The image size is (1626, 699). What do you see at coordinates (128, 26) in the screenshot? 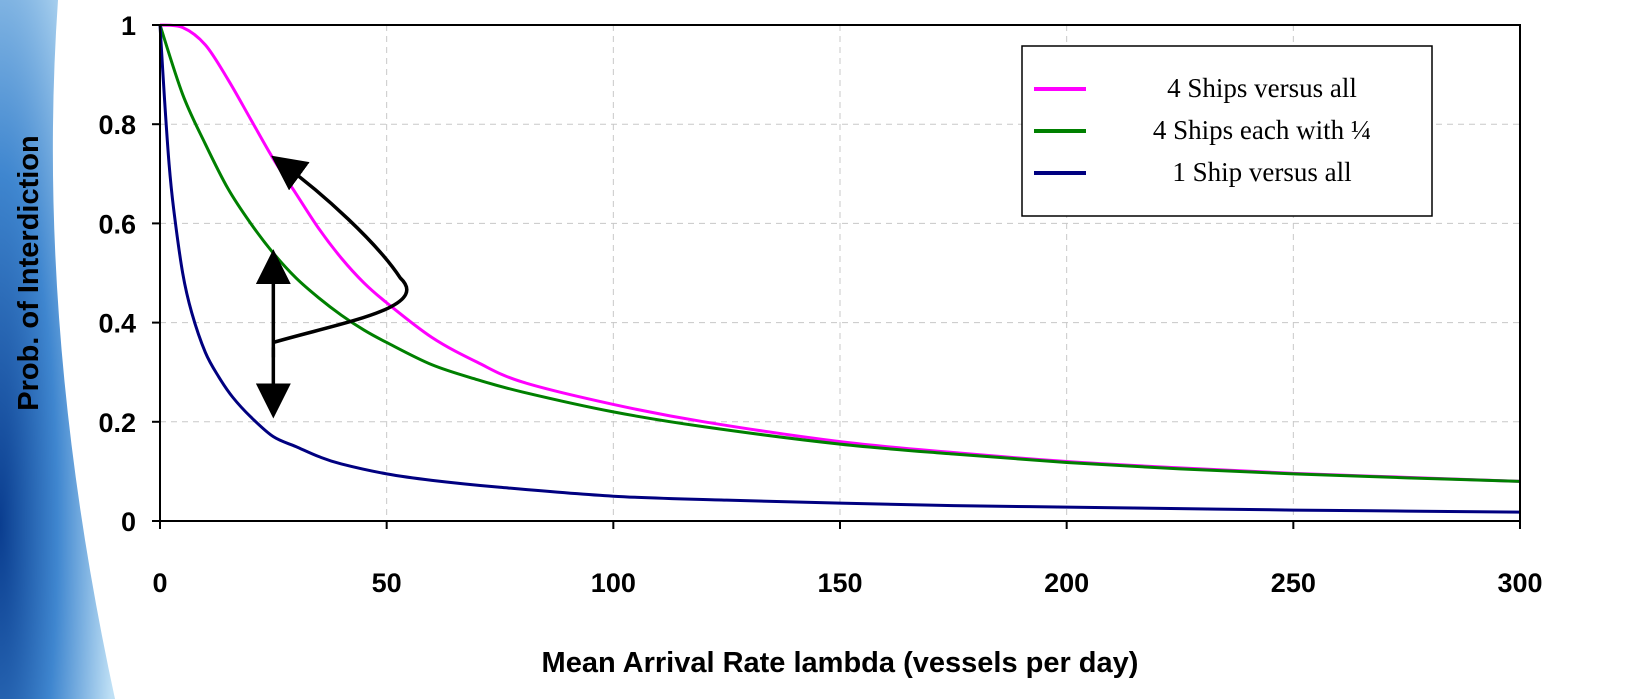
I see `y-tick-label-5: 1` at bounding box center [128, 26].